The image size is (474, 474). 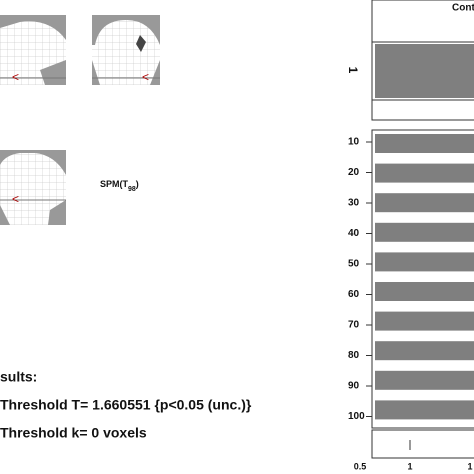 What do you see at coordinates (354, 233) in the screenshot?
I see `row-label: 40` at bounding box center [354, 233].